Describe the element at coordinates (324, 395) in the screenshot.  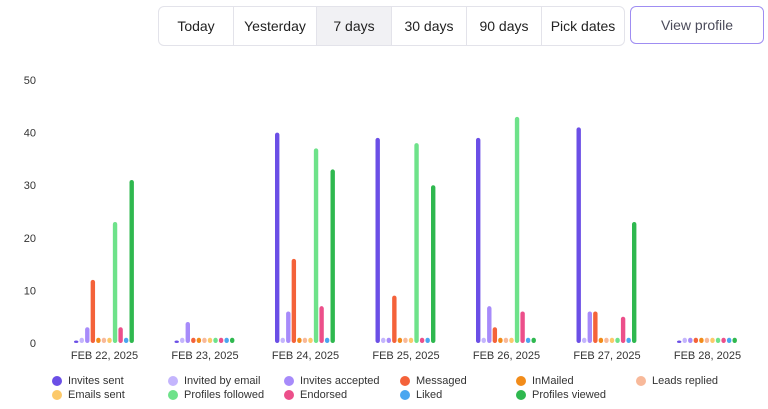
I see `legend-label: Endorsed` at that location.